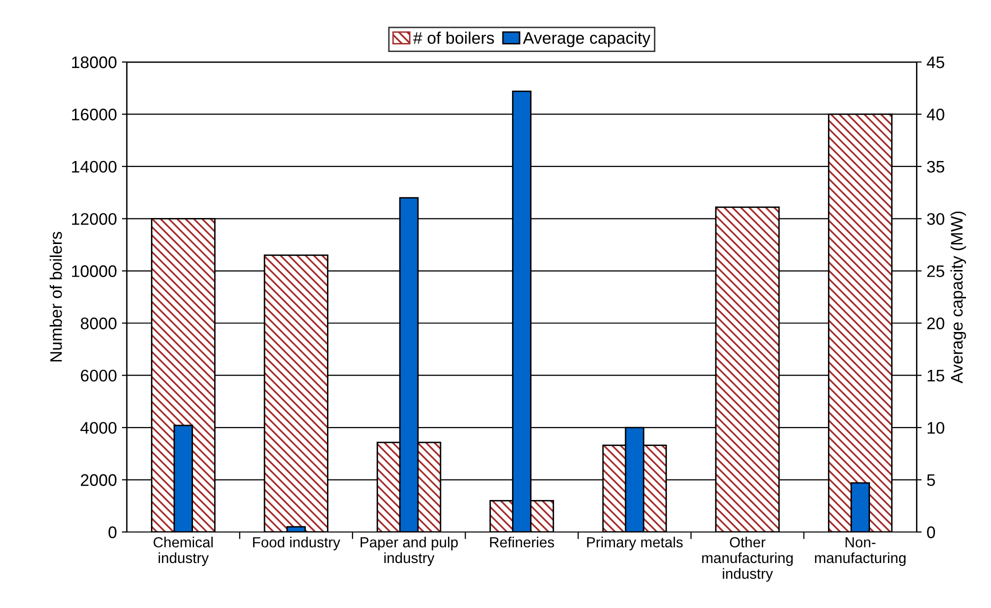  What do you see at coordinates (931, 532) in the screenshot?
I see `y2-tick-label: 0` at bounding box center [931, 532].